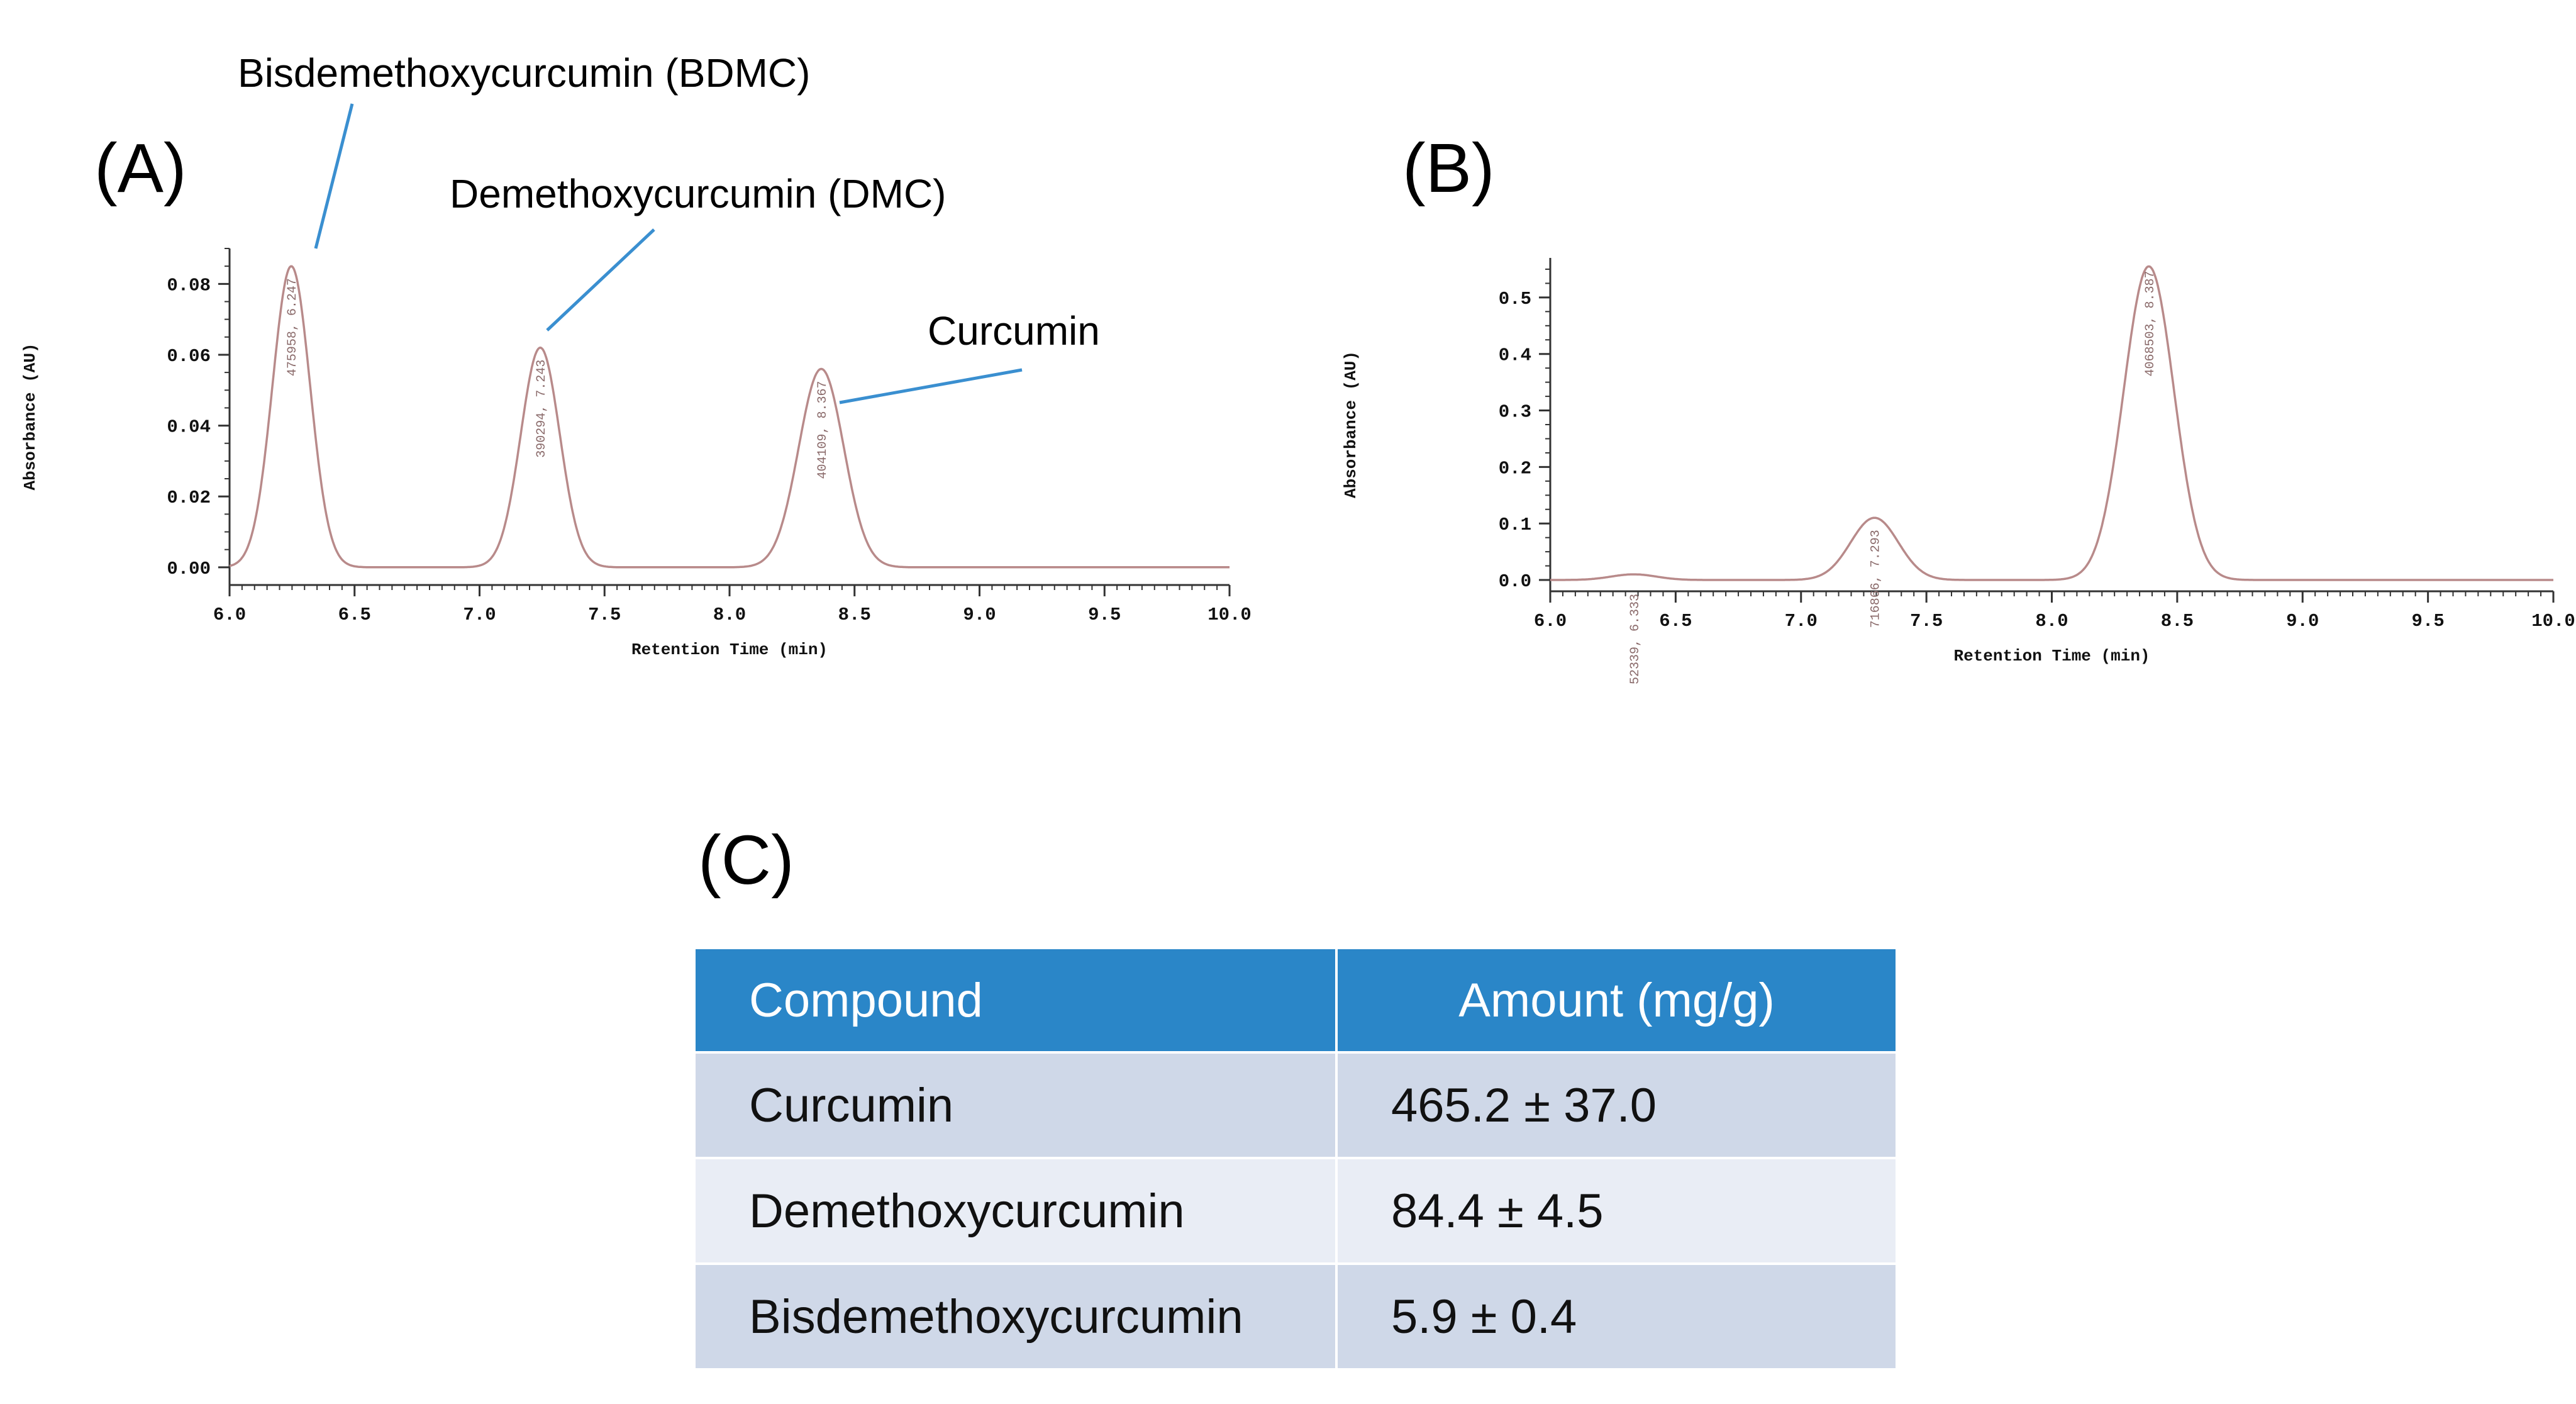 The height and width of the screenshot is (1404, 2576). Describe the element at coordinates (189, 569) in the screenshot. I see `y-tick-label: 0.00` at that location.